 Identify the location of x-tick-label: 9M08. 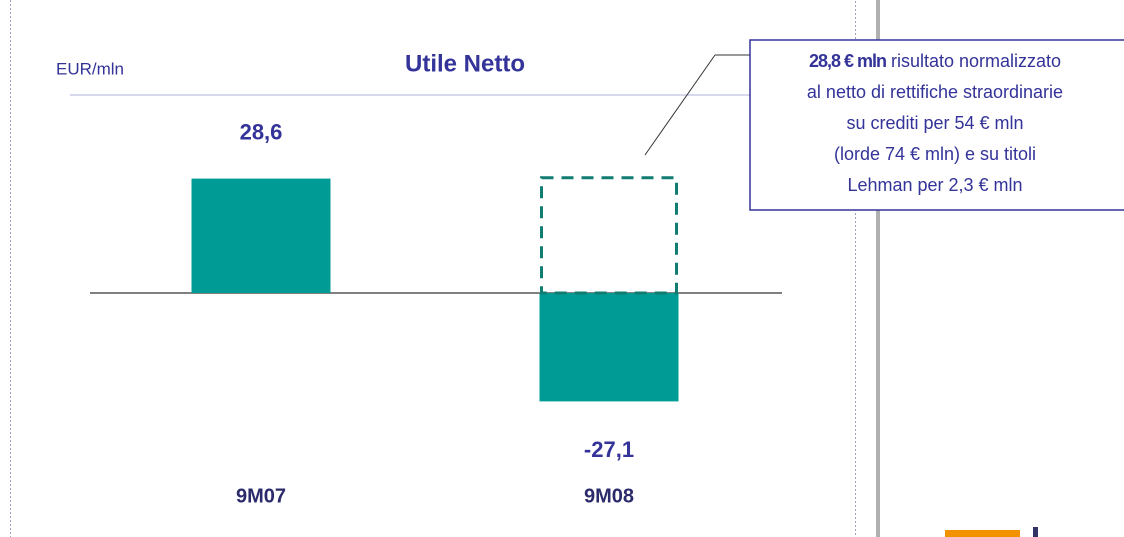
(609, 496).